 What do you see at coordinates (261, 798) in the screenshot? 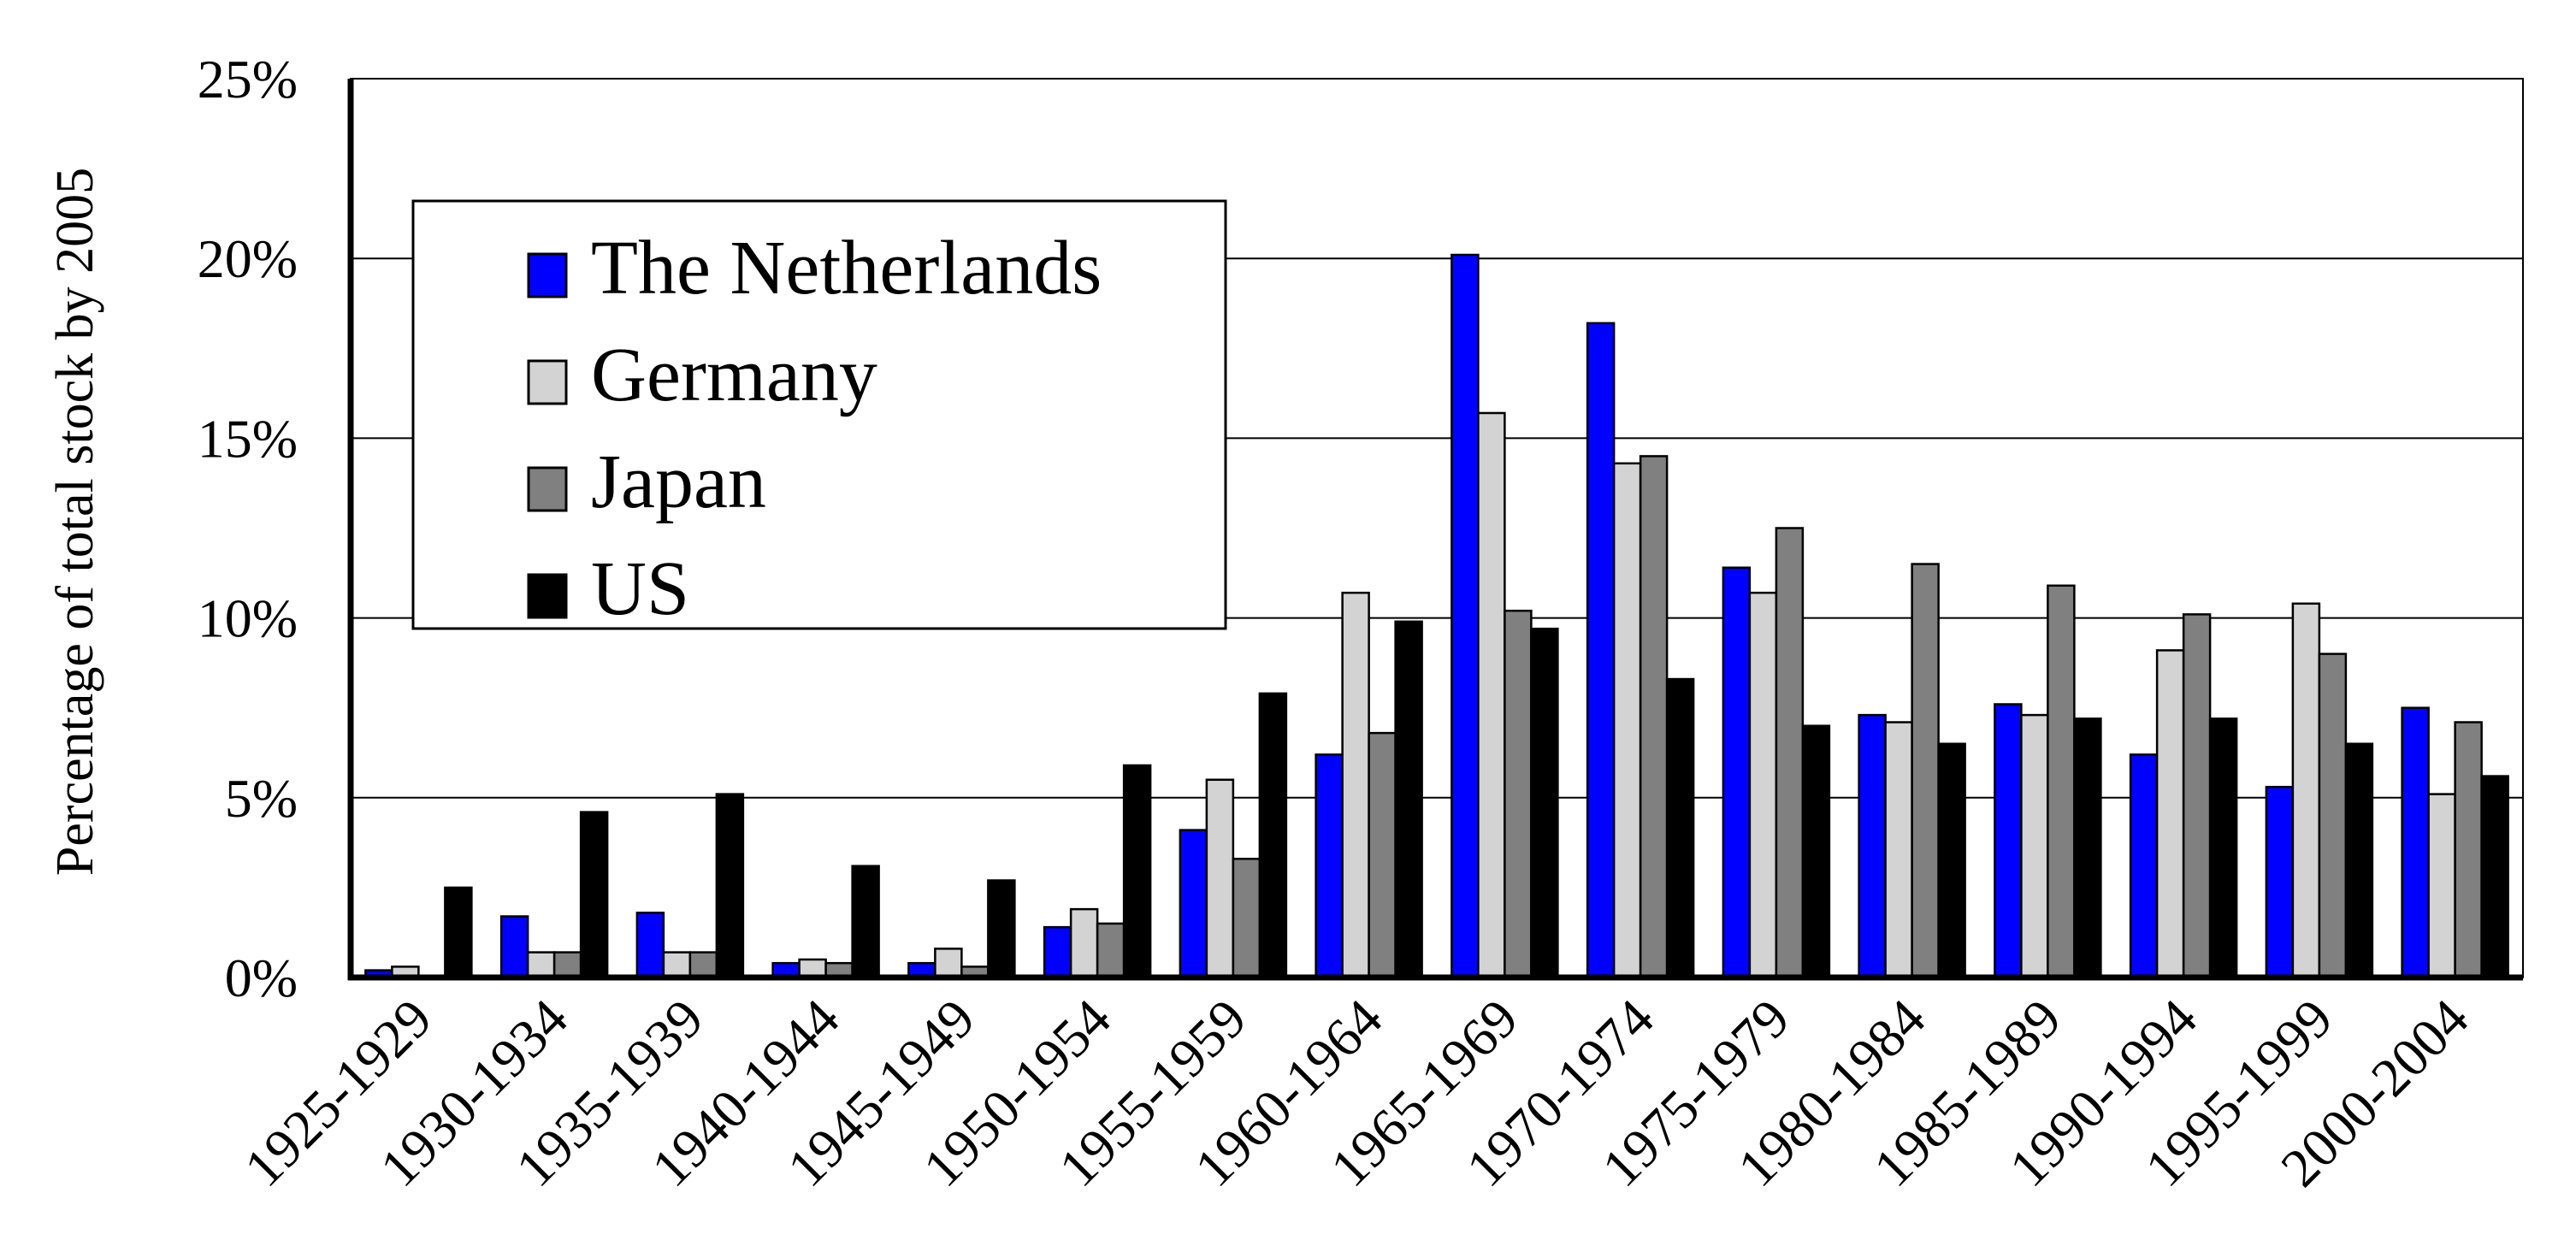
I see `y-tick-label: 5%` at bounding box center [261, 798].